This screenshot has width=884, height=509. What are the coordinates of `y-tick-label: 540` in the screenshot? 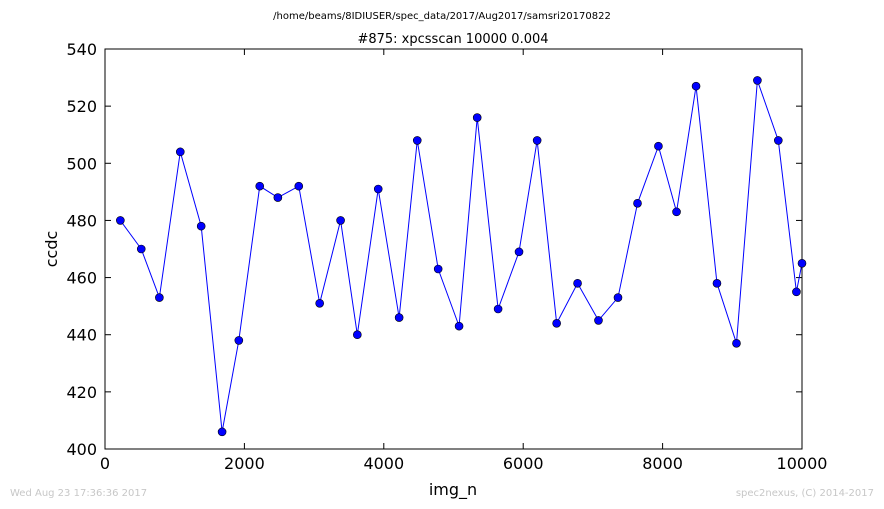 It's located at (81, 49).